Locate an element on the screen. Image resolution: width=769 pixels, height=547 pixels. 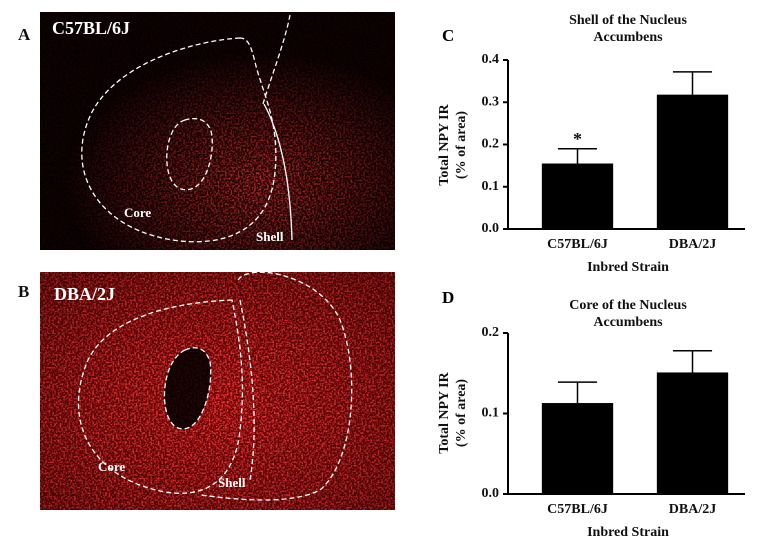
annotation: * is located at coordinates (577, 139).